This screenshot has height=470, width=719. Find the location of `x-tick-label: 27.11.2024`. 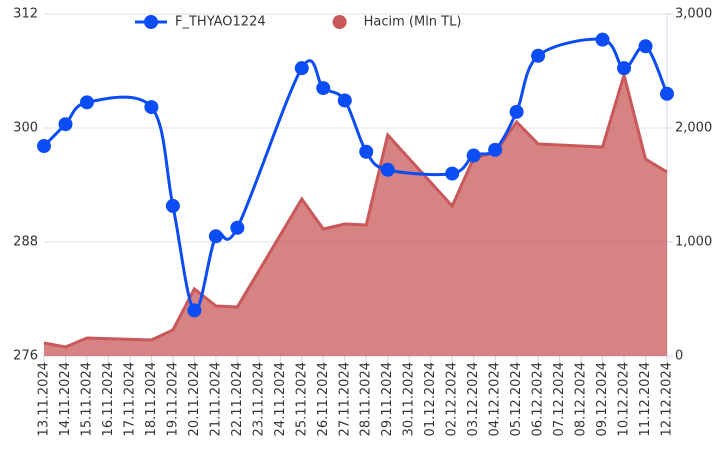

x-tick-label: 27.11.2024 is located at coordinates (344, 399).